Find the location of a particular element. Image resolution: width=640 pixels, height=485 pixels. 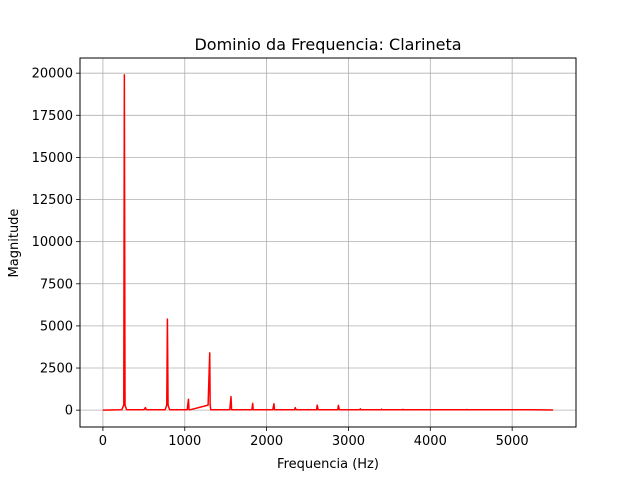

x-tick-label: 0 is located at coordinates (103, 441).